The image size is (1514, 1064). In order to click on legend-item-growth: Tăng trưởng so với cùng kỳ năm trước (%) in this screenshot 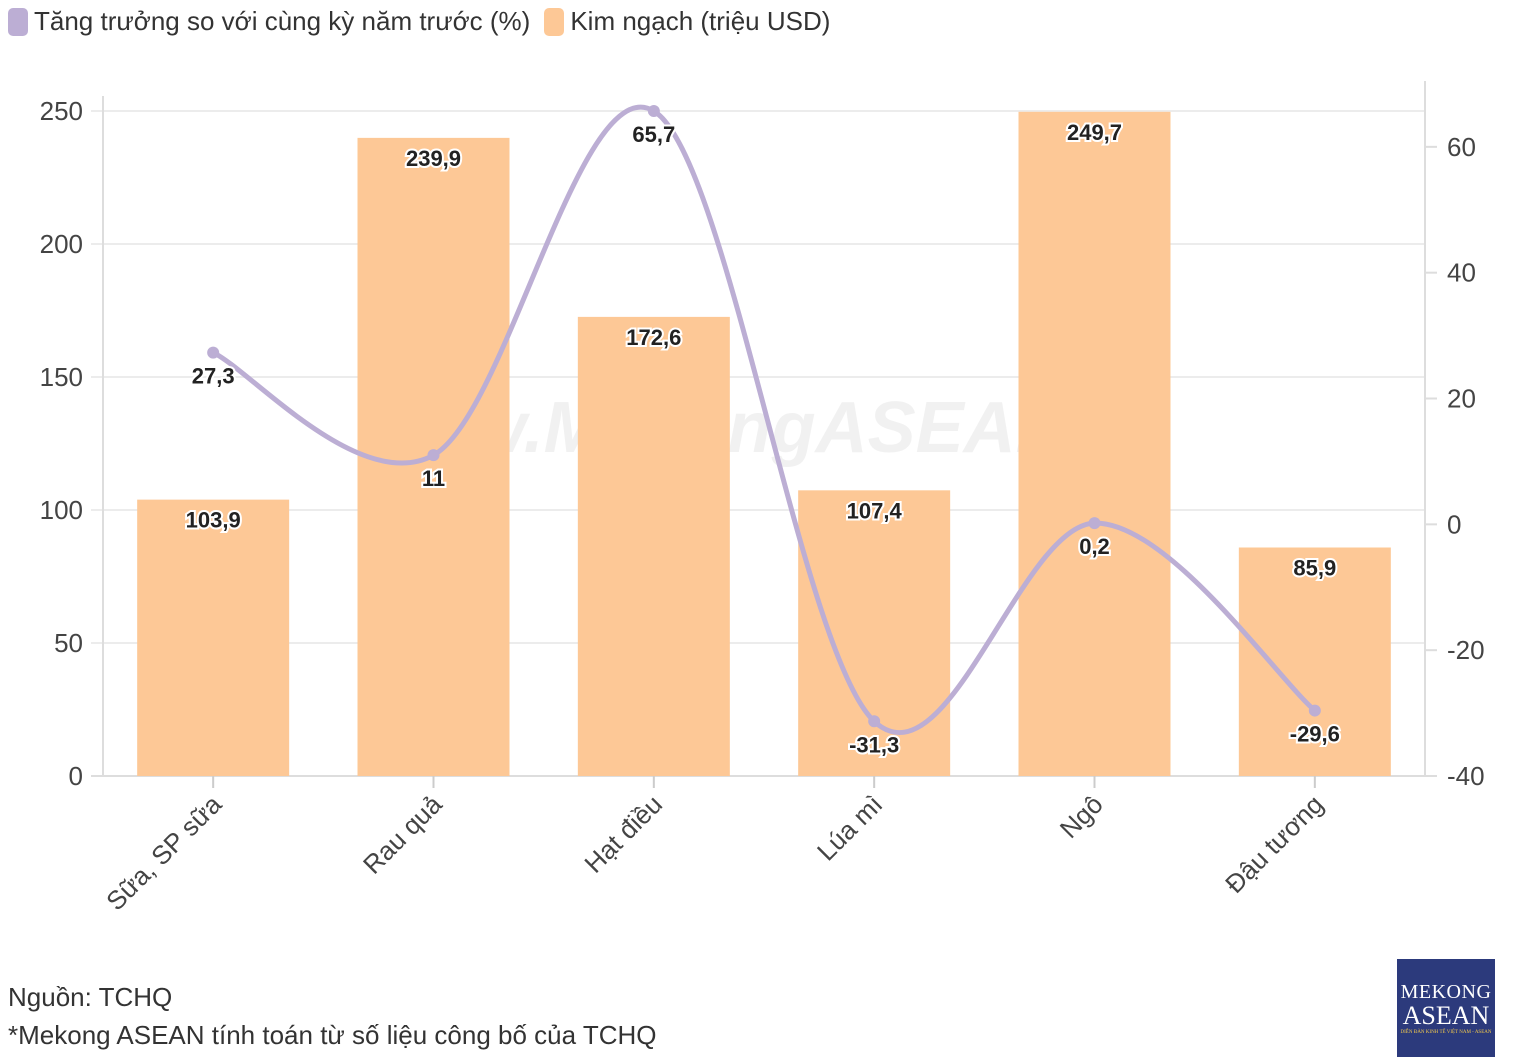, I will do `click(269, 21)`.